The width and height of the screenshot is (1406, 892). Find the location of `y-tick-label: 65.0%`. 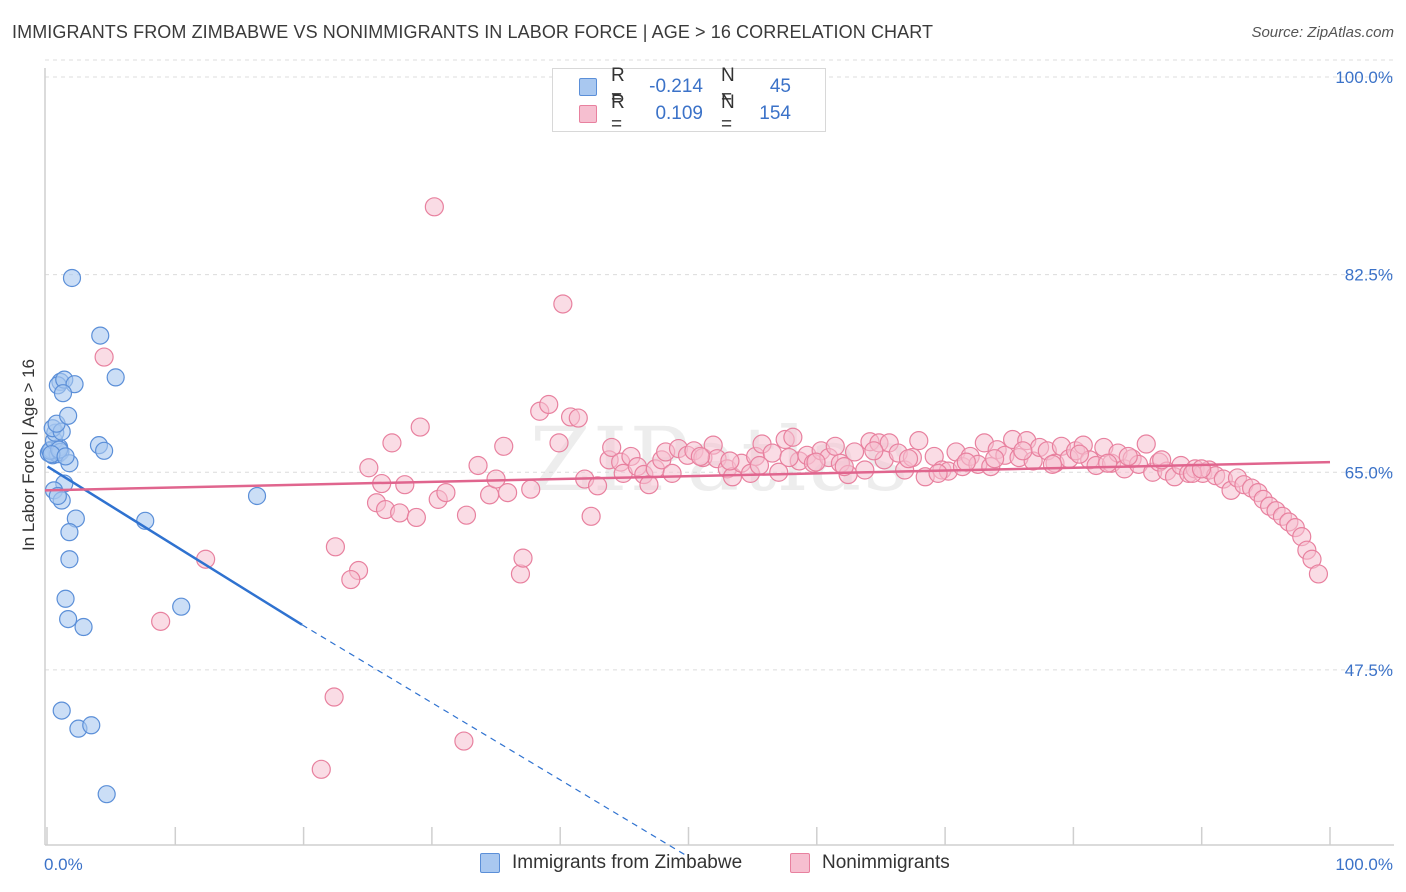

y-tick-label: 65.0% is located at coordinates (1369, 472).